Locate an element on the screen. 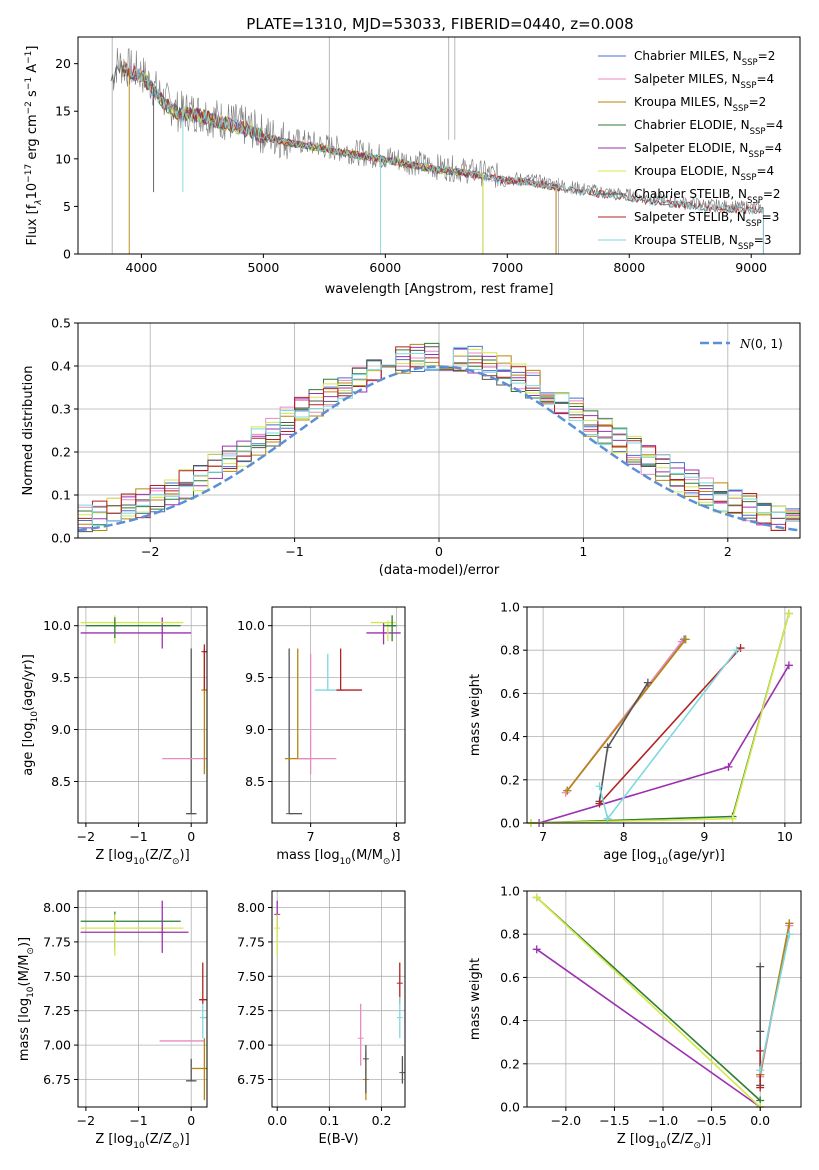 Image resolution: width=819 pixels, height=1170 pixels. x-axis-label: mass [log10(M/M⊙)] is located at coordinates (338, 857).